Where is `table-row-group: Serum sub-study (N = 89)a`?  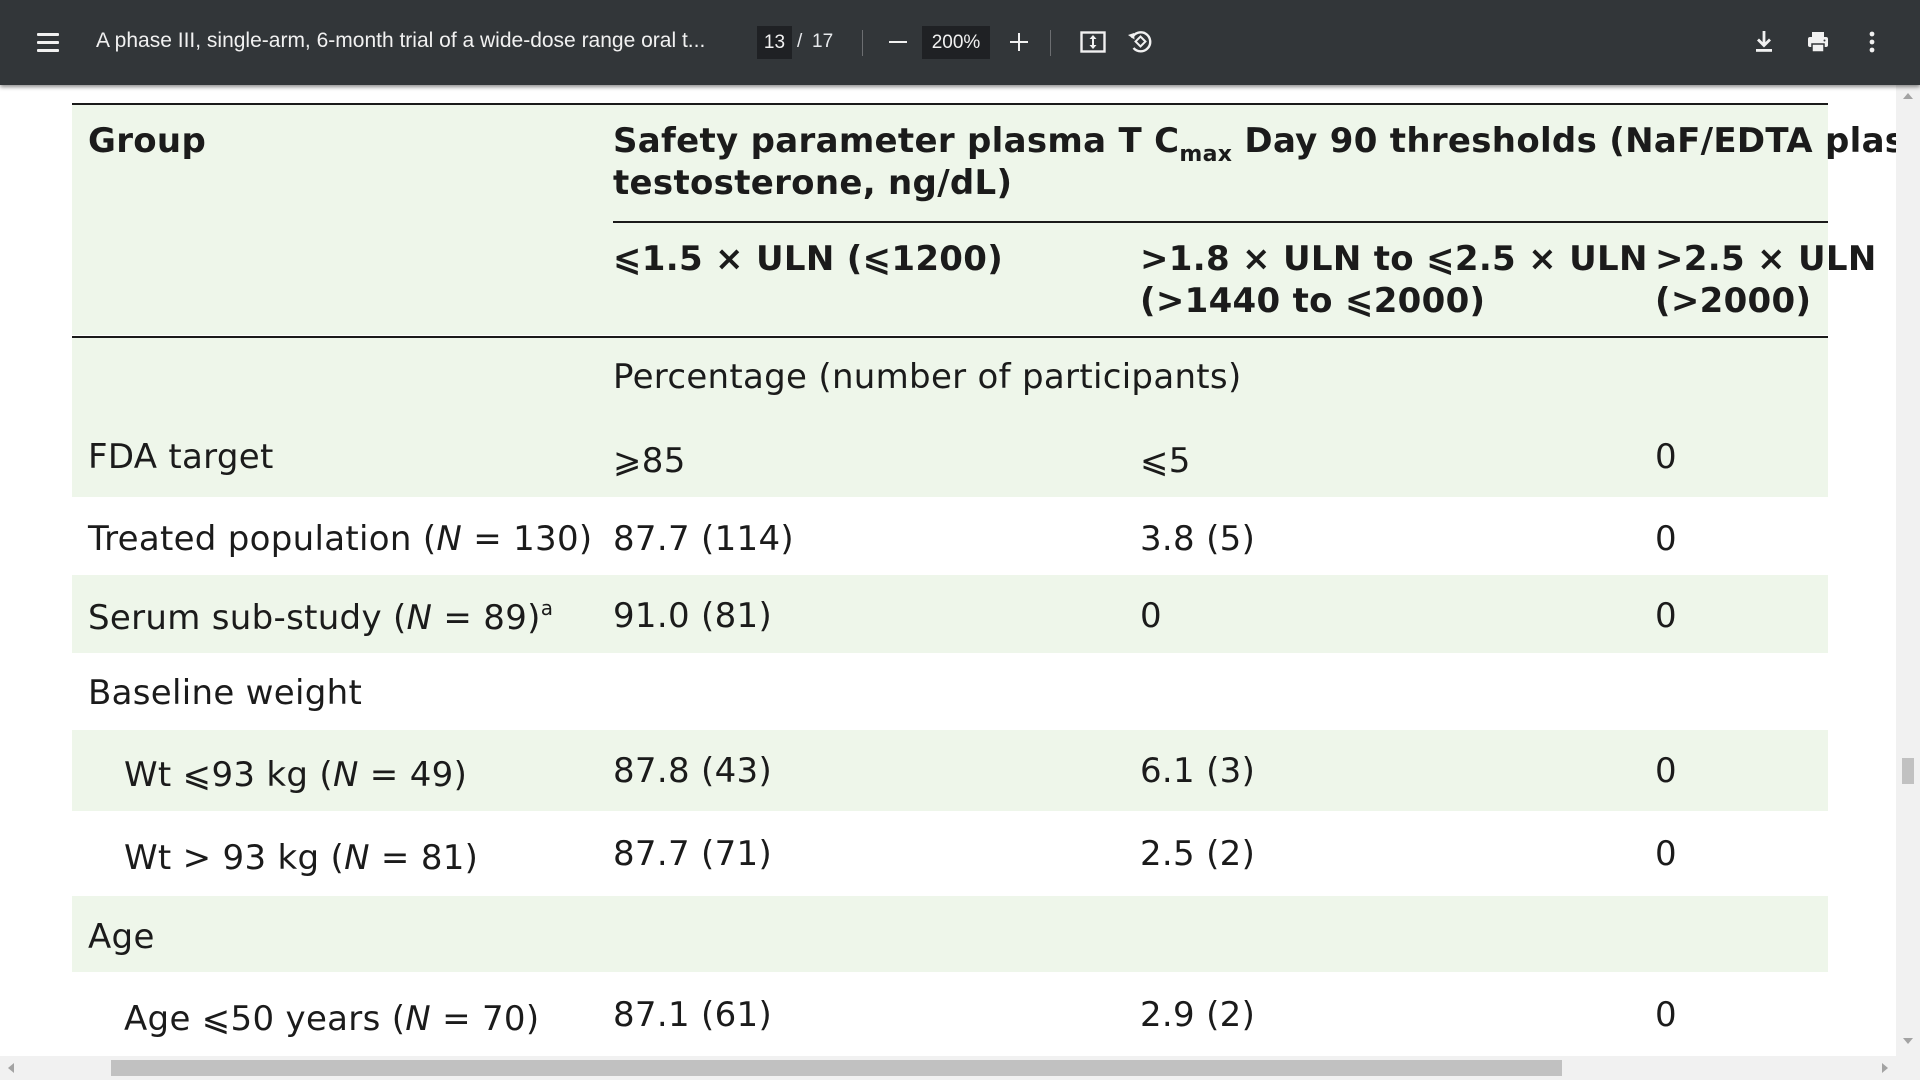 table-row-group: Serum sub-study (N = 89)a is located at coordinates (320, 617).